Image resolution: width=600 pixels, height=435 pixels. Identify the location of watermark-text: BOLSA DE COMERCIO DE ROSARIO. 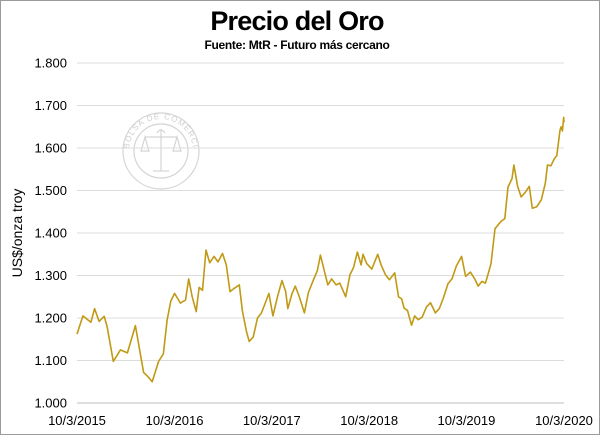
(100, 75).